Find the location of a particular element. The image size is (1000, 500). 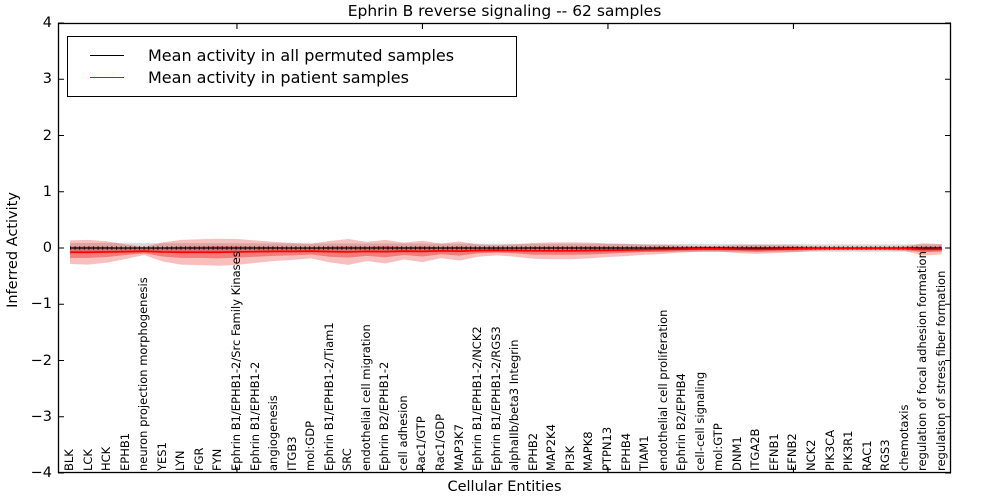

x-tick-label: MAPK8 is located at coordinates (588, 451).